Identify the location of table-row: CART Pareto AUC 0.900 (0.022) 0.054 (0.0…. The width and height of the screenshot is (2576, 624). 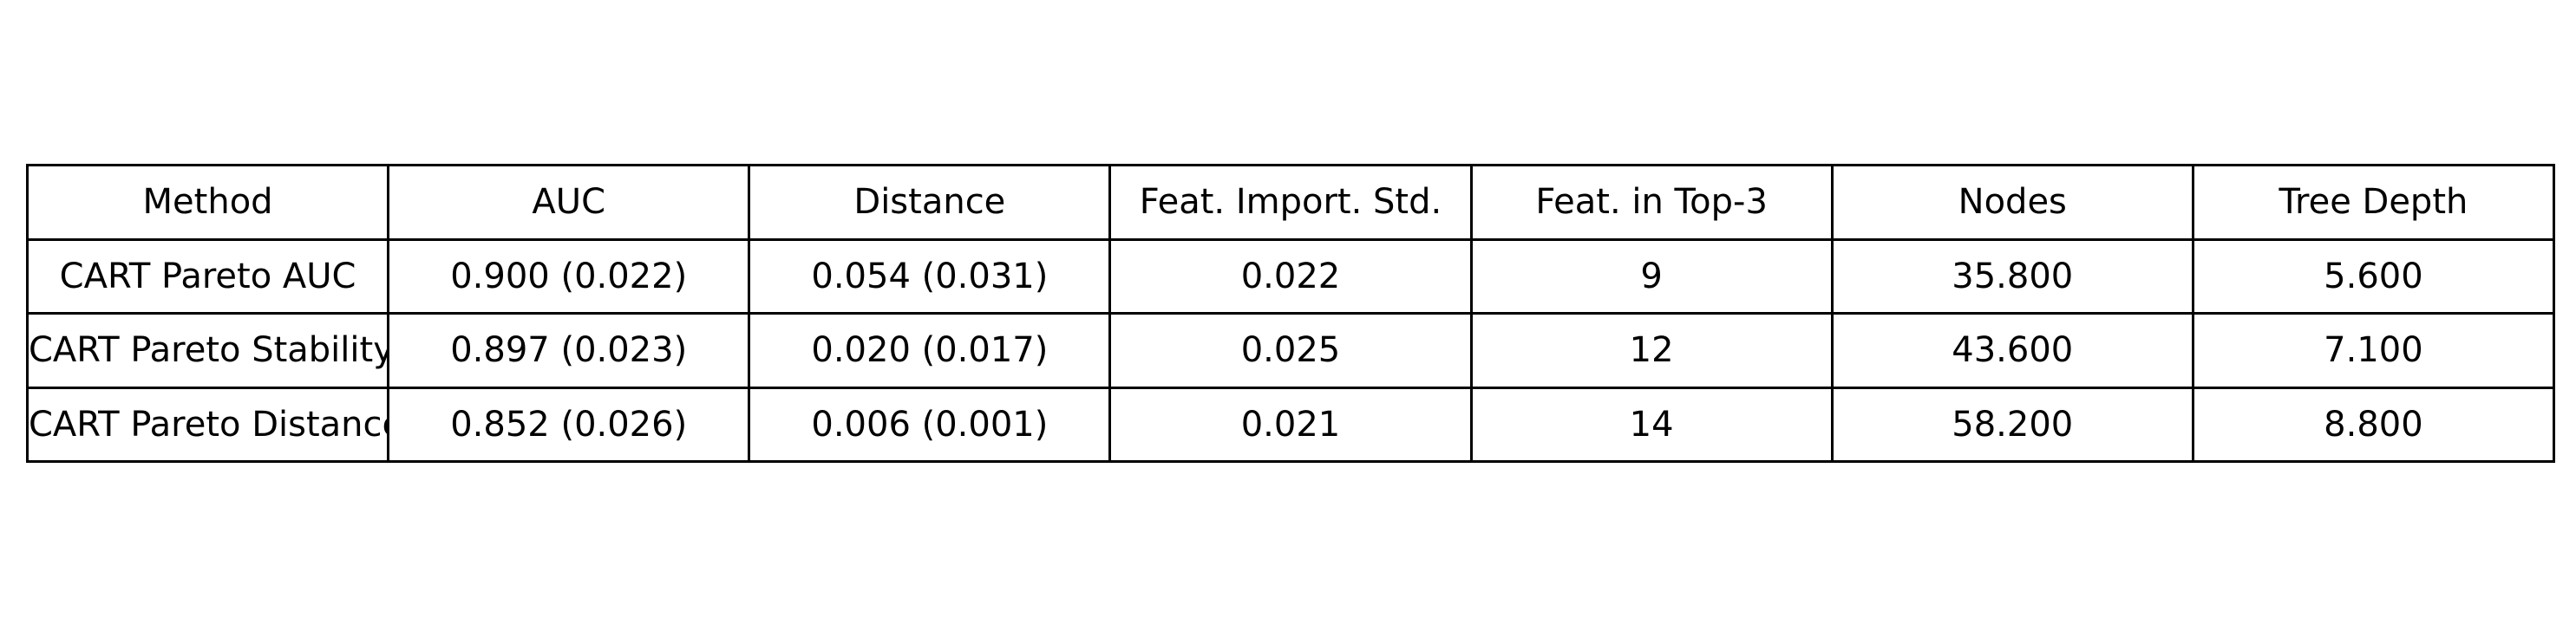
(1290, 276).